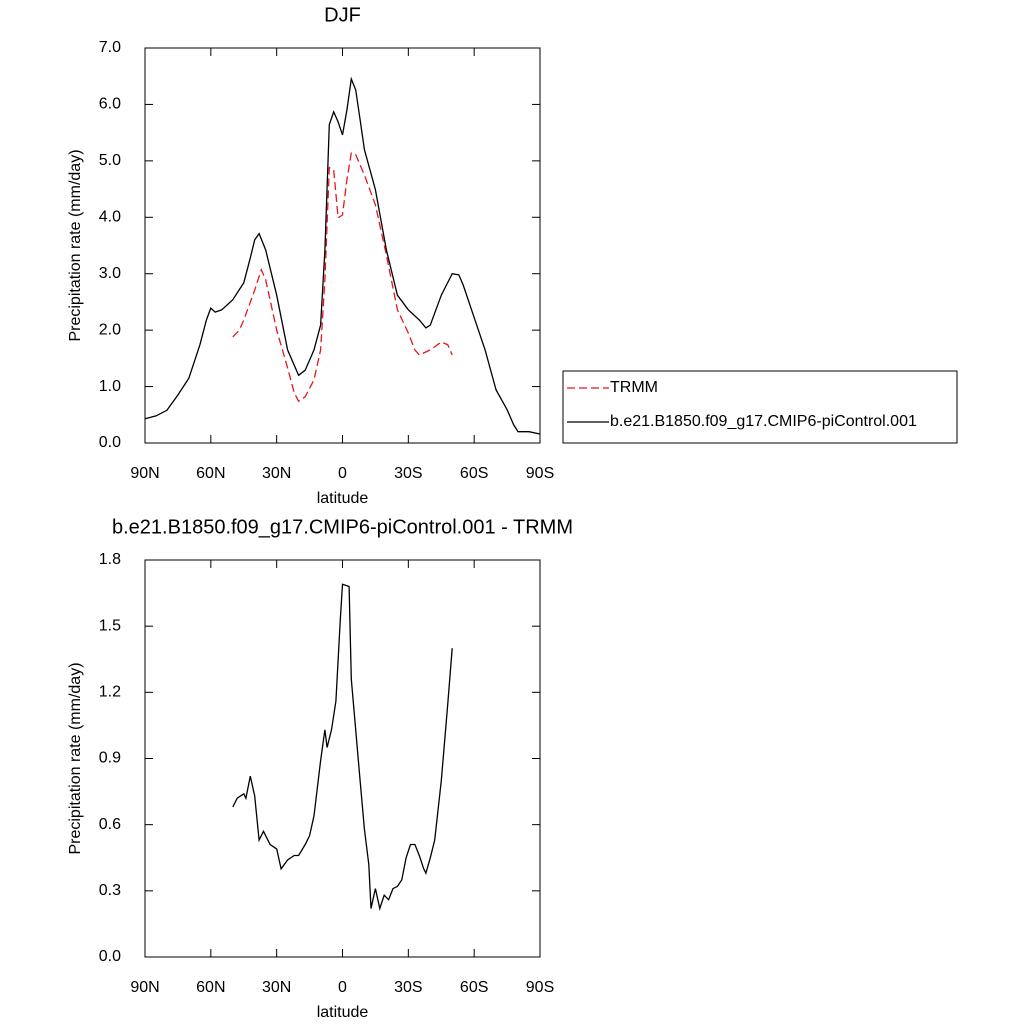 Image resolution: width=1024 pixels, height=1029 pixels. I want to click on y-tick-label: 3.0, so click(110, 273).